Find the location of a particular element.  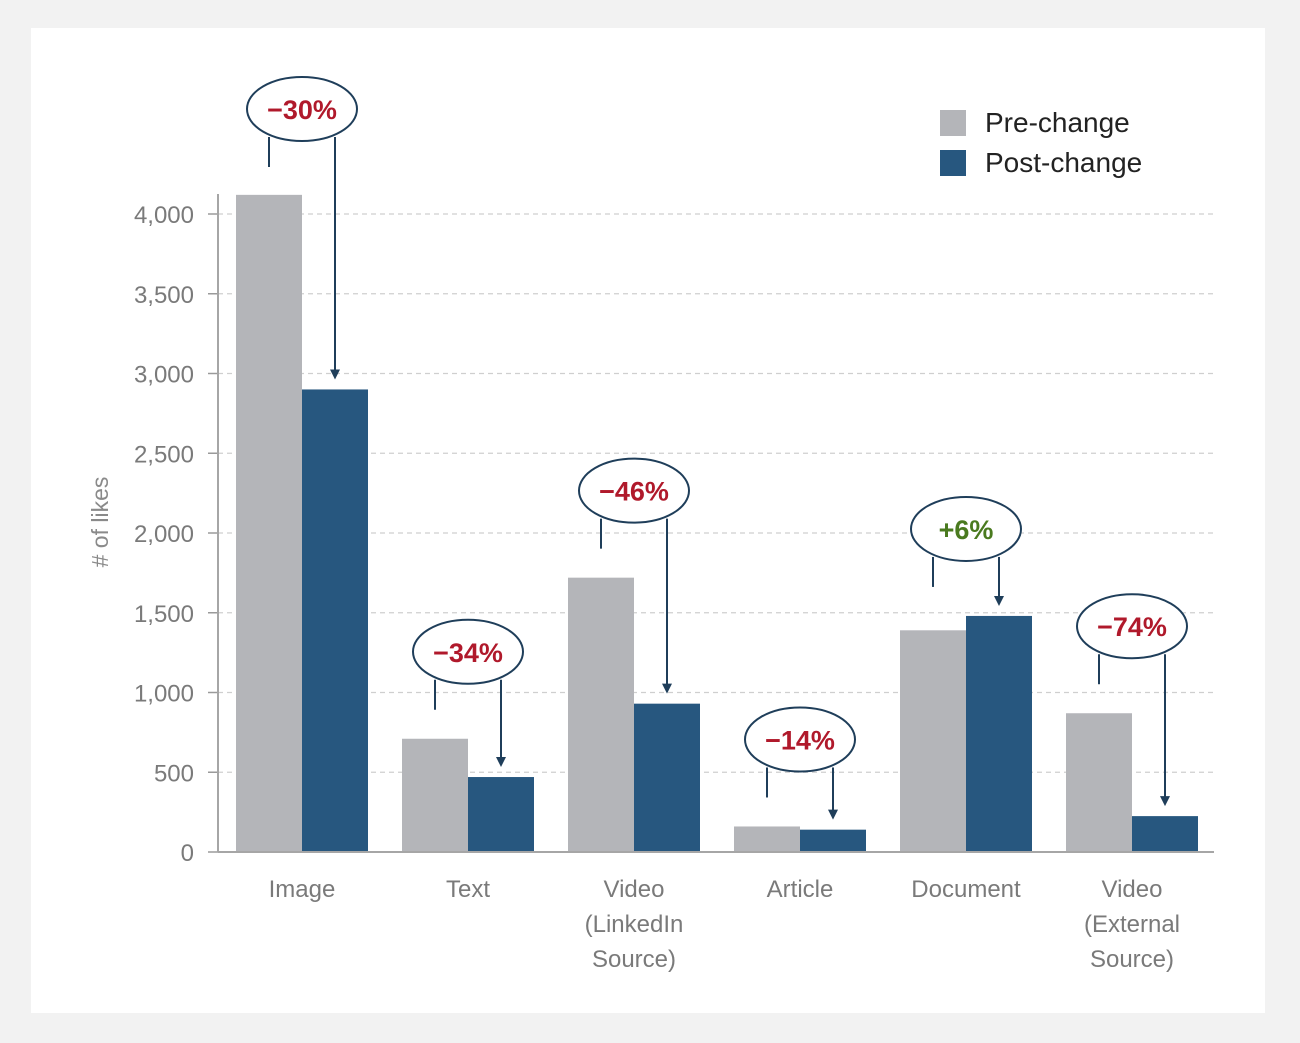

annotation-label: −14% is located at coordinates (800, 740).